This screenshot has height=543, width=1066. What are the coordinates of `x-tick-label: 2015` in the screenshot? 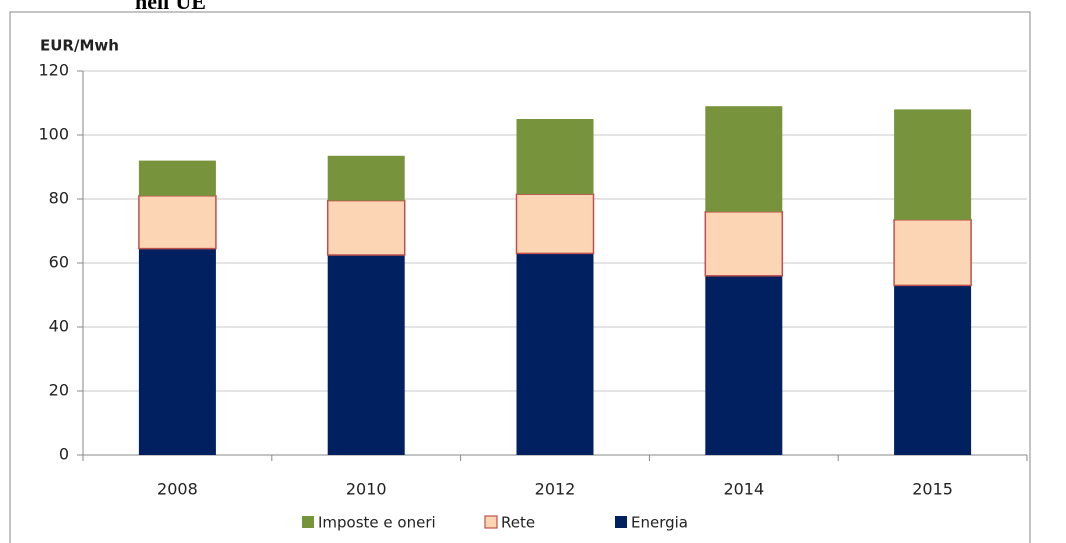 It's located at (932, 489).